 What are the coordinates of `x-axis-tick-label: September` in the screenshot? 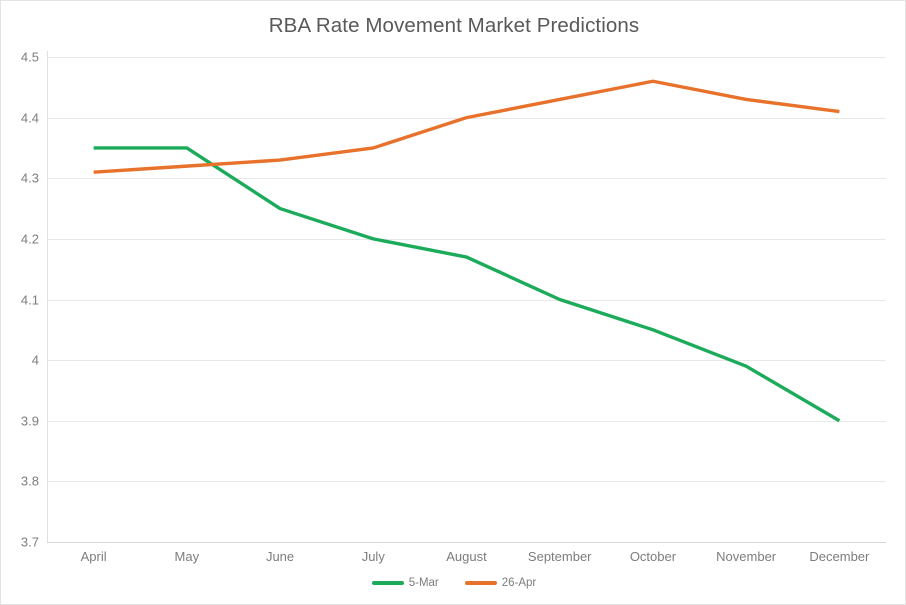 It's located at (559, 556).